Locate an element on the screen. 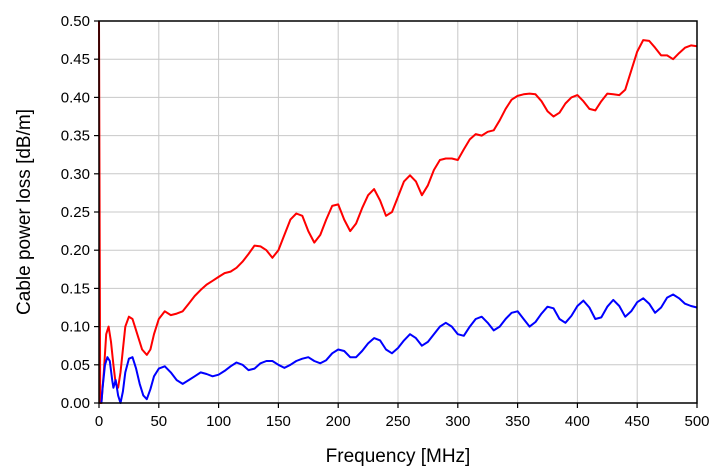 The height and width of the screenshot is (467, 713). x-tick-label: 200 is located at coordinates (338, 421).